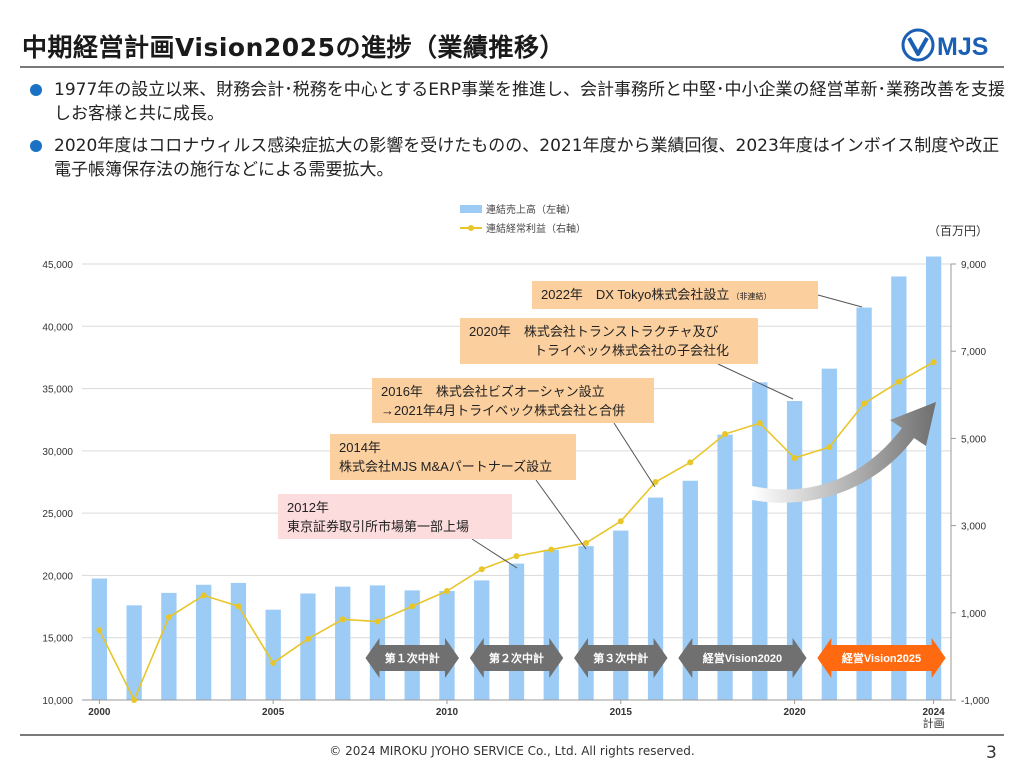 The image size is (1024, 768). I want to click on y-right-tick-label: -1,000, so click(975, 701).